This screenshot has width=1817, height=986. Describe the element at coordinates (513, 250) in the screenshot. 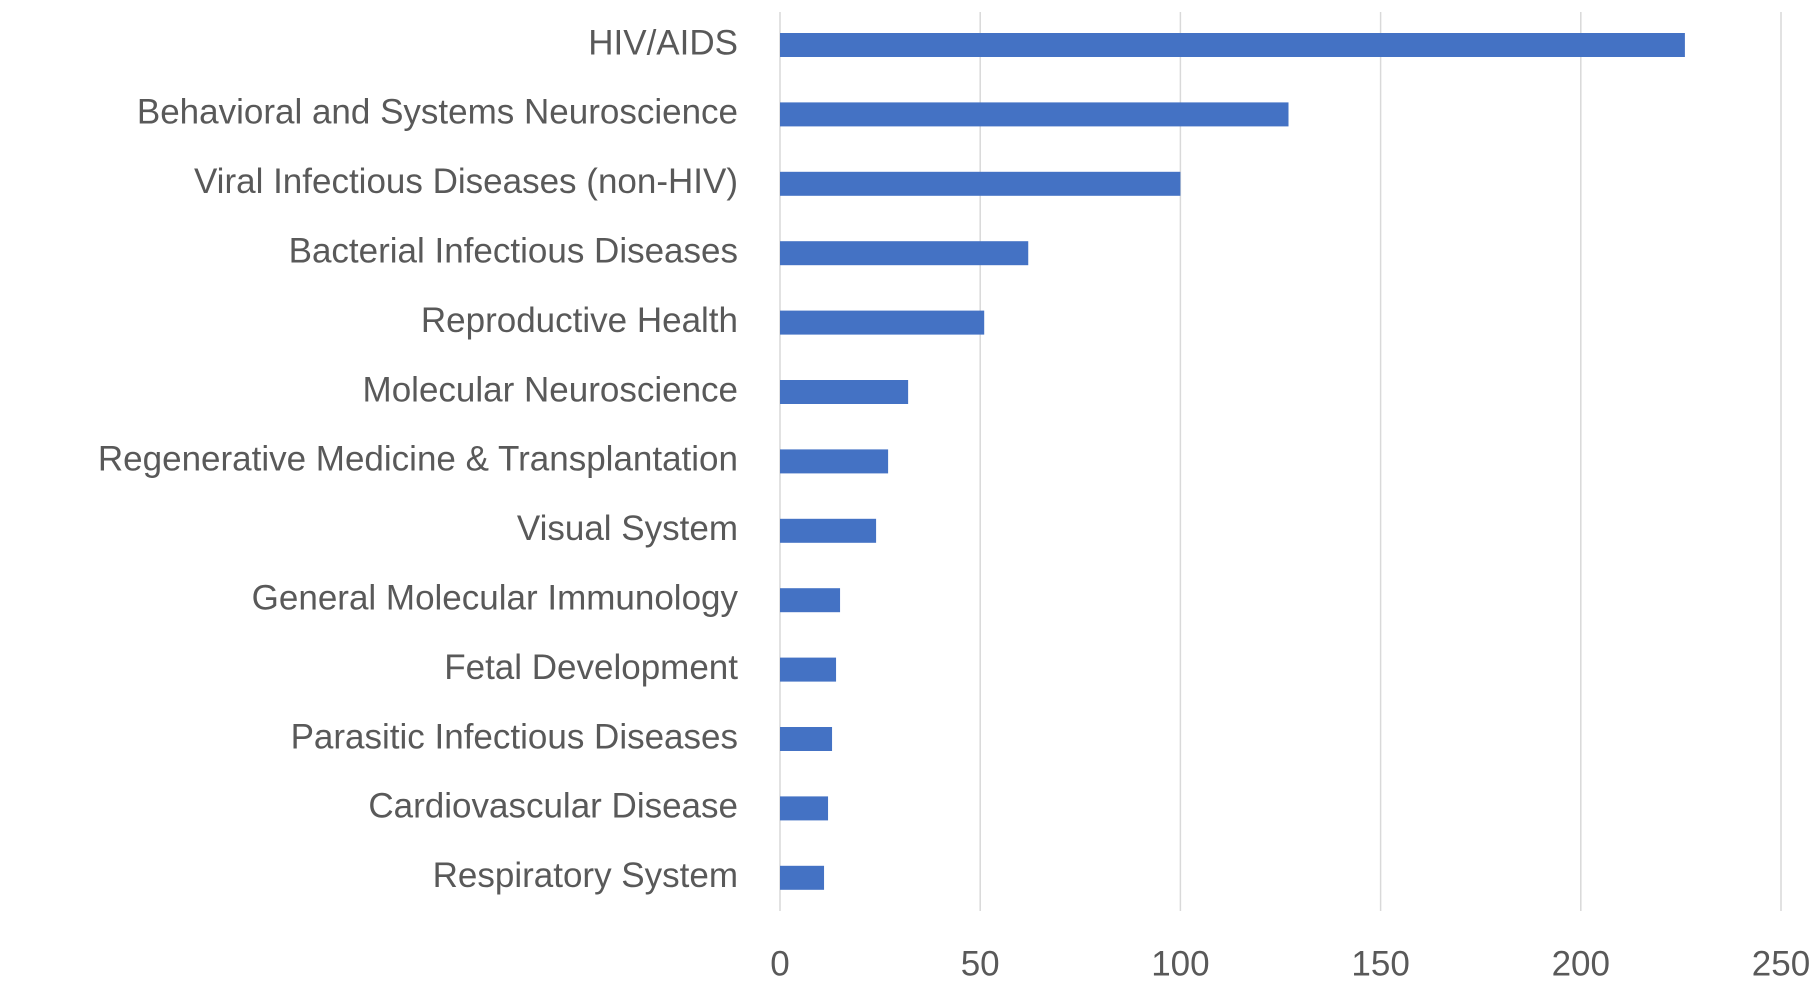

I see `y-tick-label: Bacterial Infectious Diseases` at that location.